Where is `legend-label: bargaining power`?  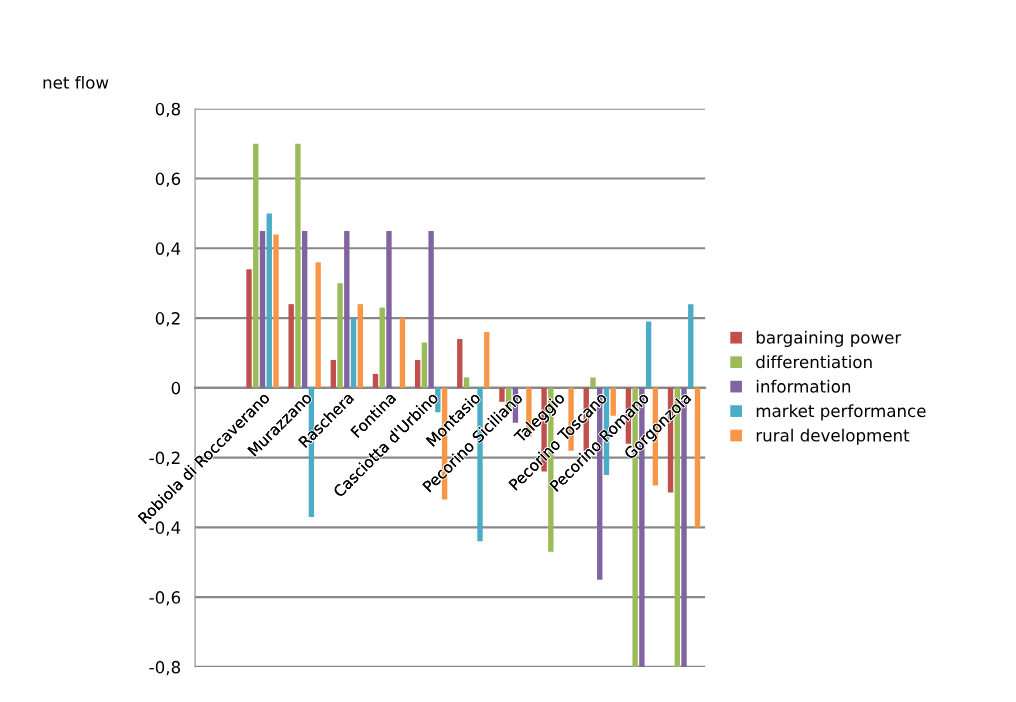 legend-label: bargaining power is located at coordinates (829, 338).